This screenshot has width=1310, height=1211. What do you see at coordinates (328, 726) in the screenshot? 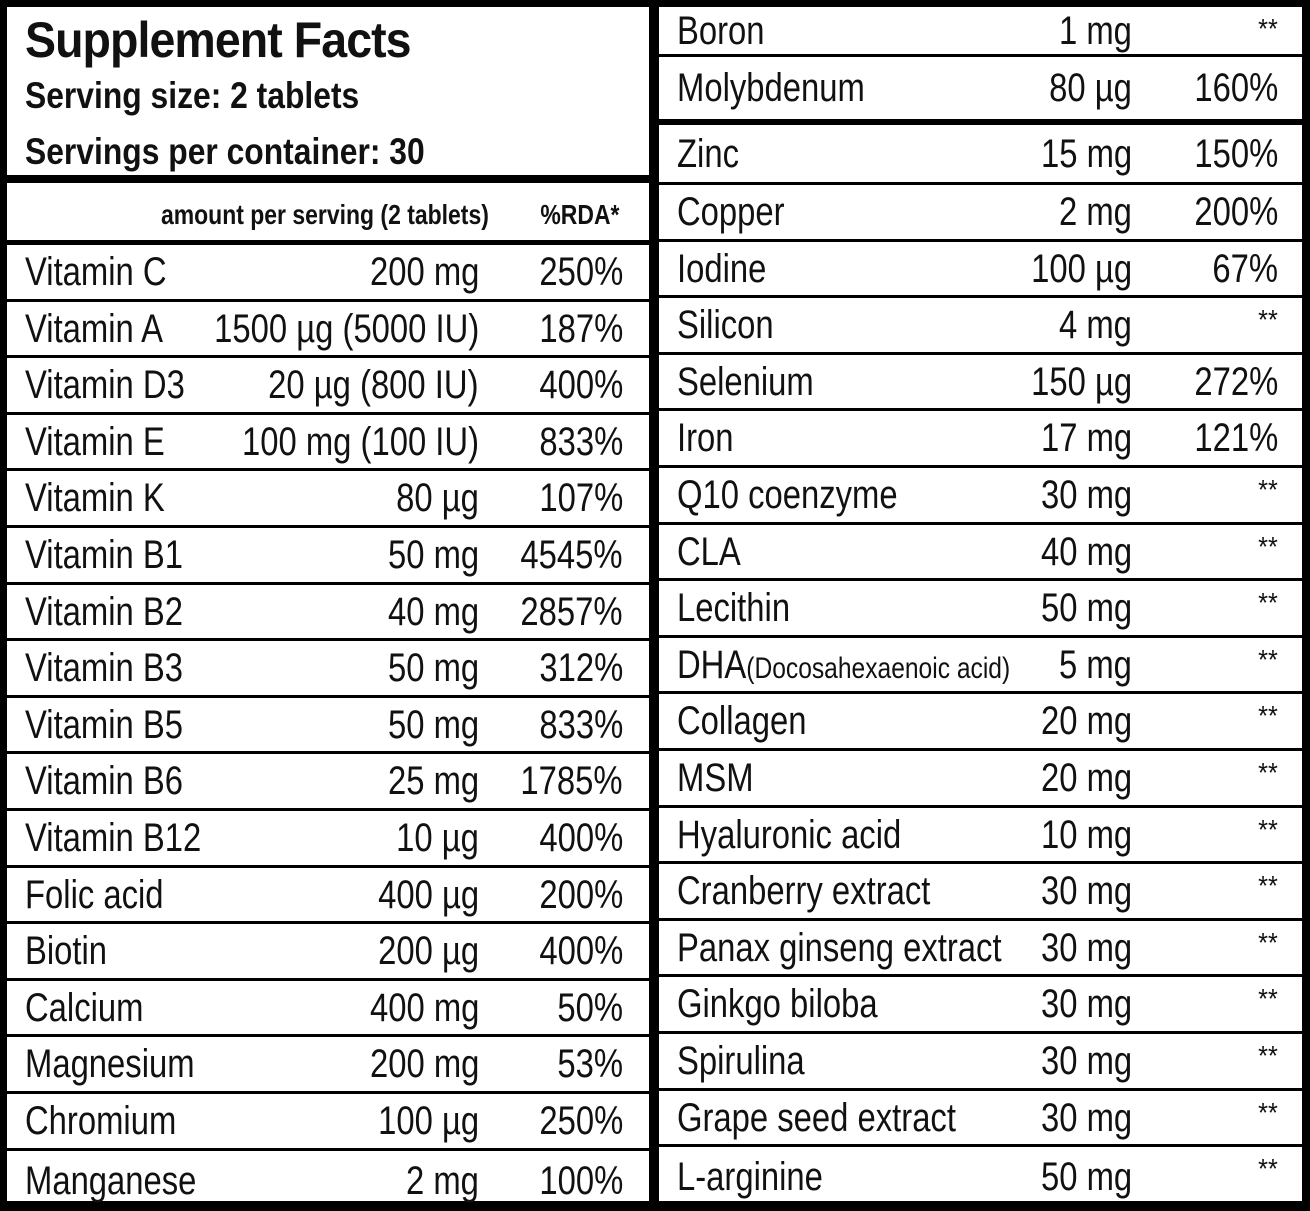
I see `table-row: Vitamin B5 50 mg 833%` at bounding box center [328, 726].